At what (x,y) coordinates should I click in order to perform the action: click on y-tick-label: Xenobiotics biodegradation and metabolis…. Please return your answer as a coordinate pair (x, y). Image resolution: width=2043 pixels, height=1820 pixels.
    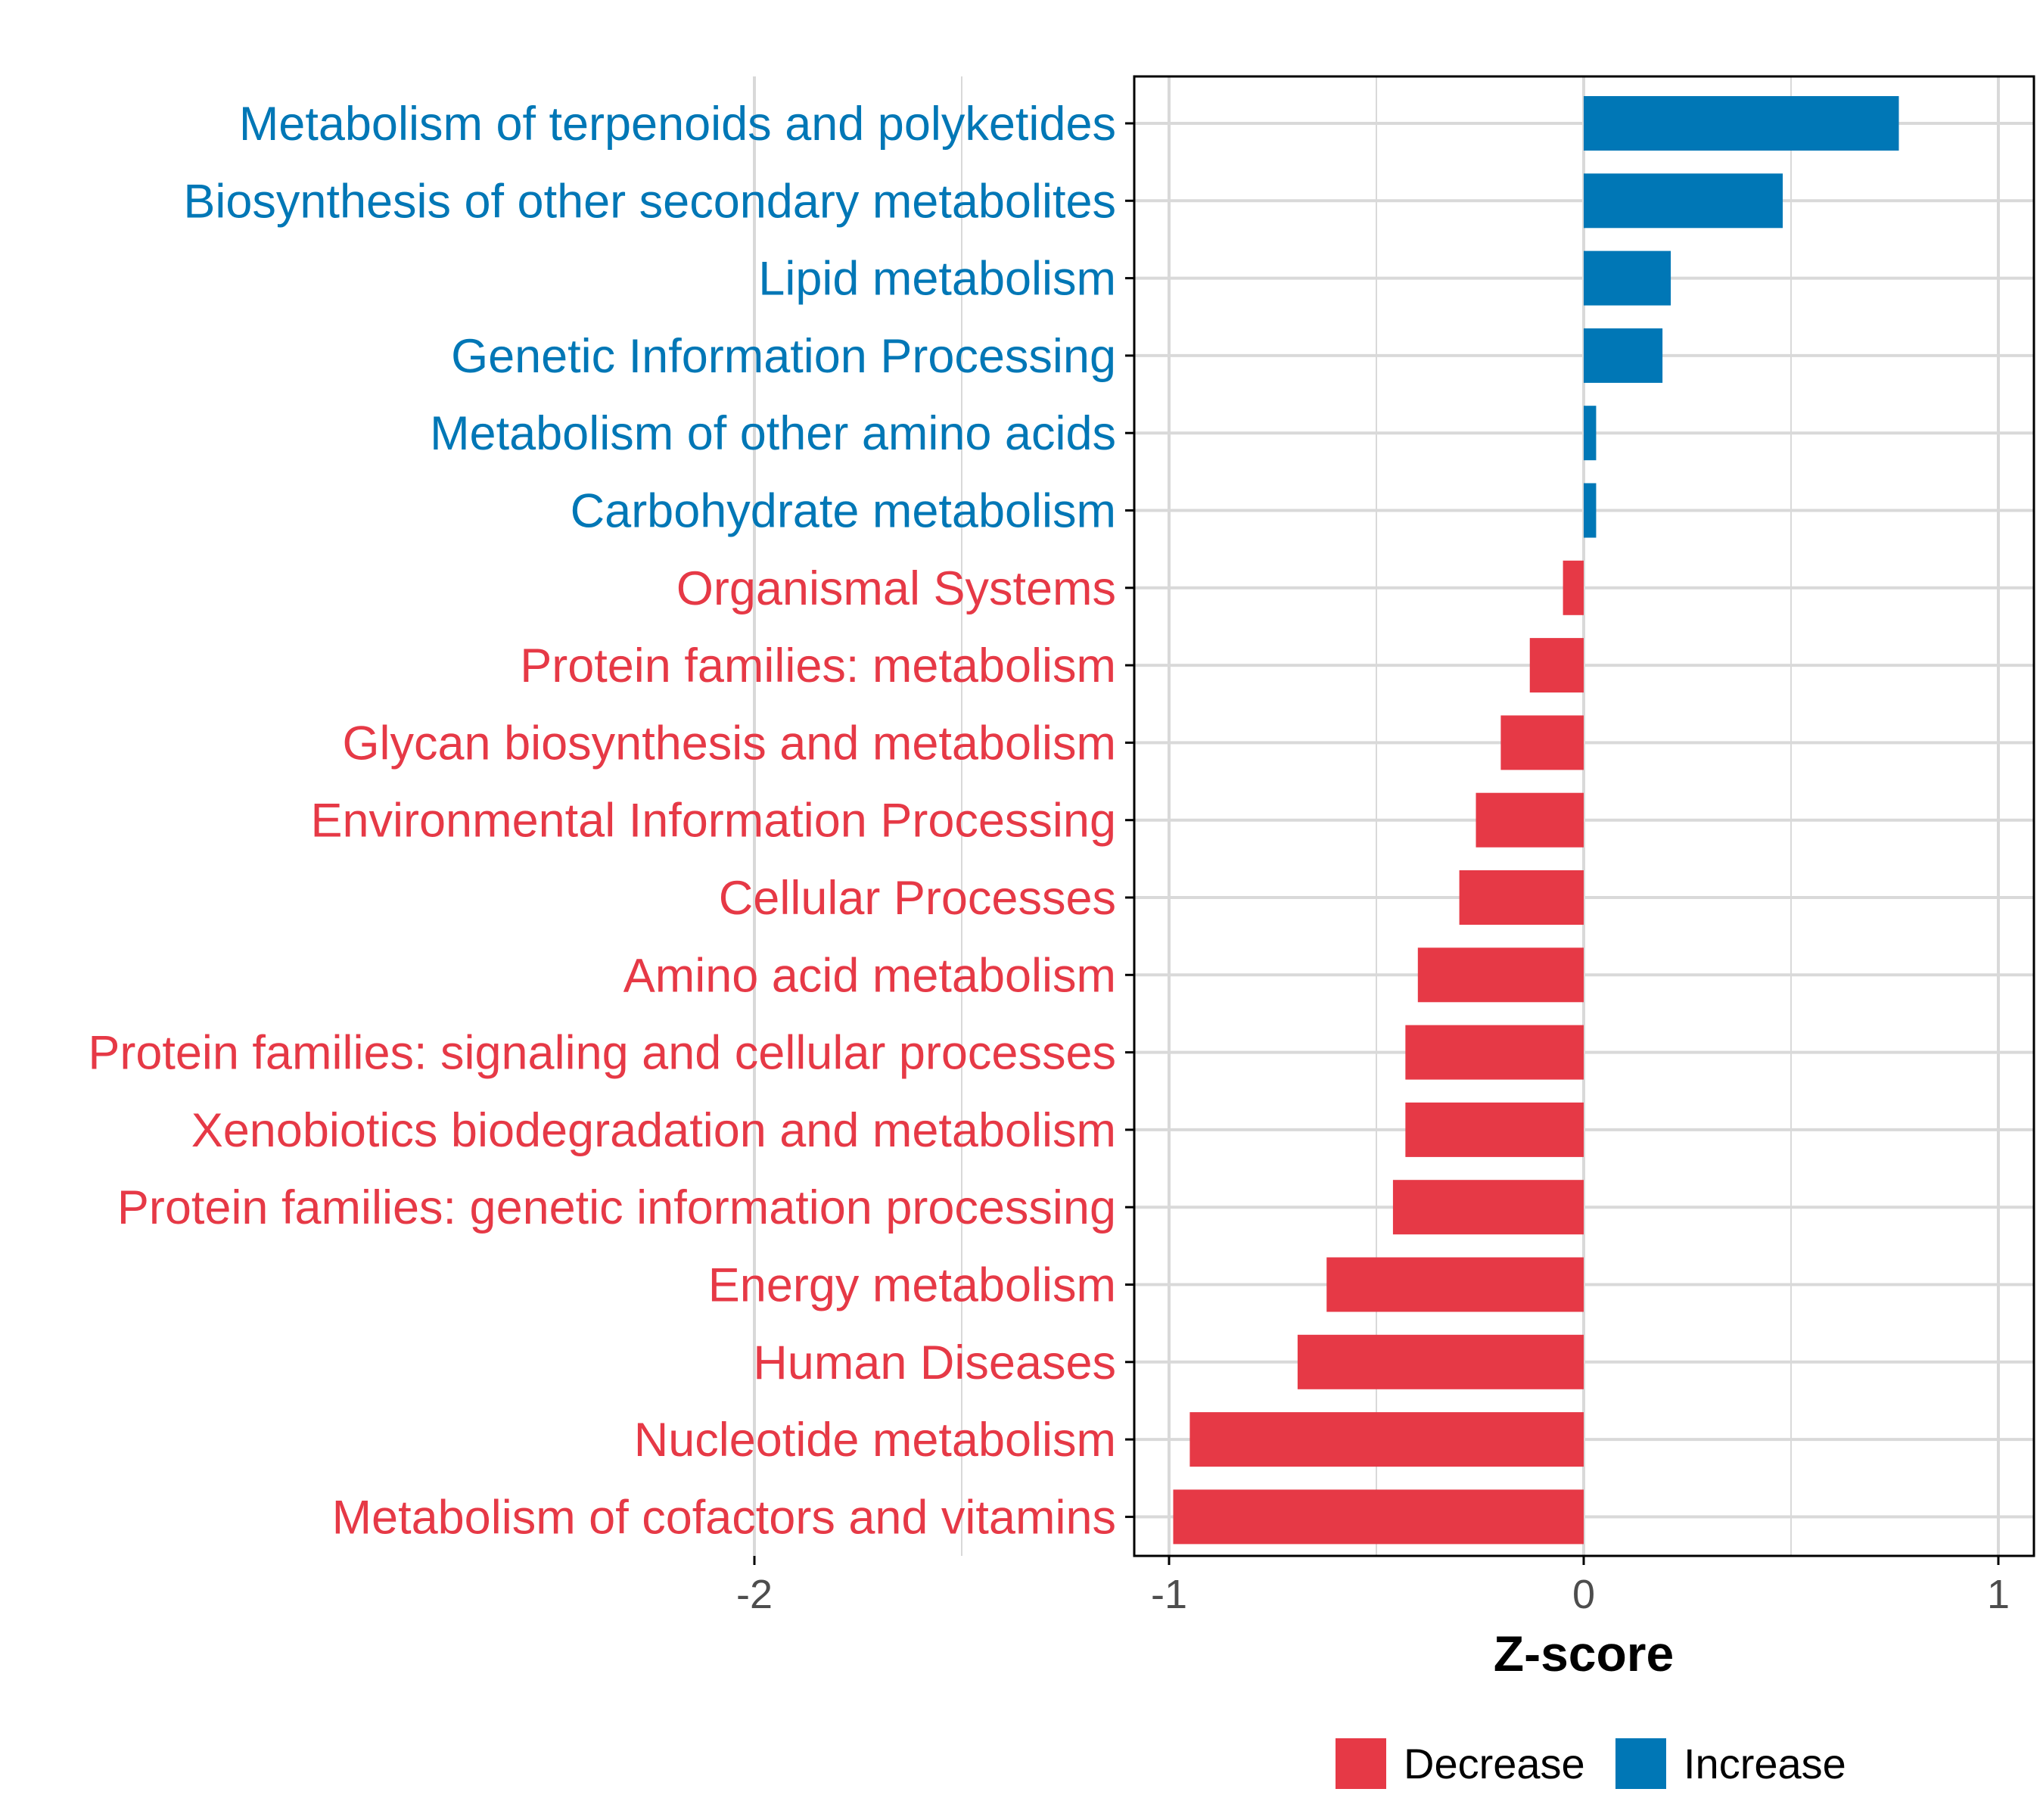
    Looking at the image, I should click on (654, 1130).